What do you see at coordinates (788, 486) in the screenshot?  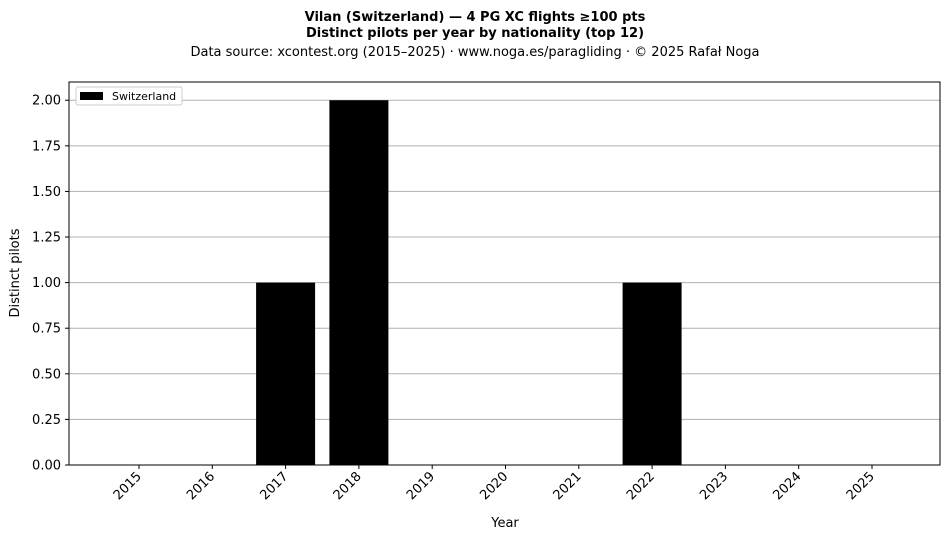 I see `x-tick-label: 2024` at bounding box center [788, 486].